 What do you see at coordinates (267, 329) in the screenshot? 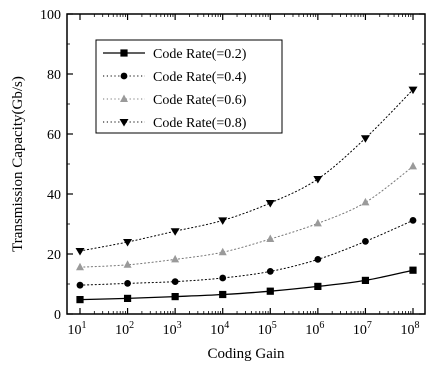
I see `x-tick-label: 10⁵` at bounding box center [267, 329].